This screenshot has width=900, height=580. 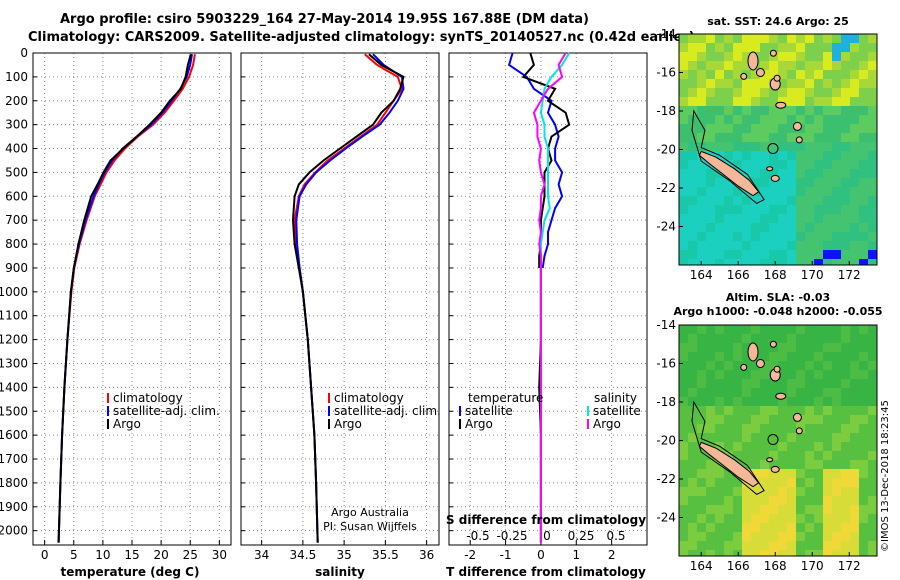 I want to click on temp-legend-label-1: satellite-adj. clim., so click(x=166, y=411).